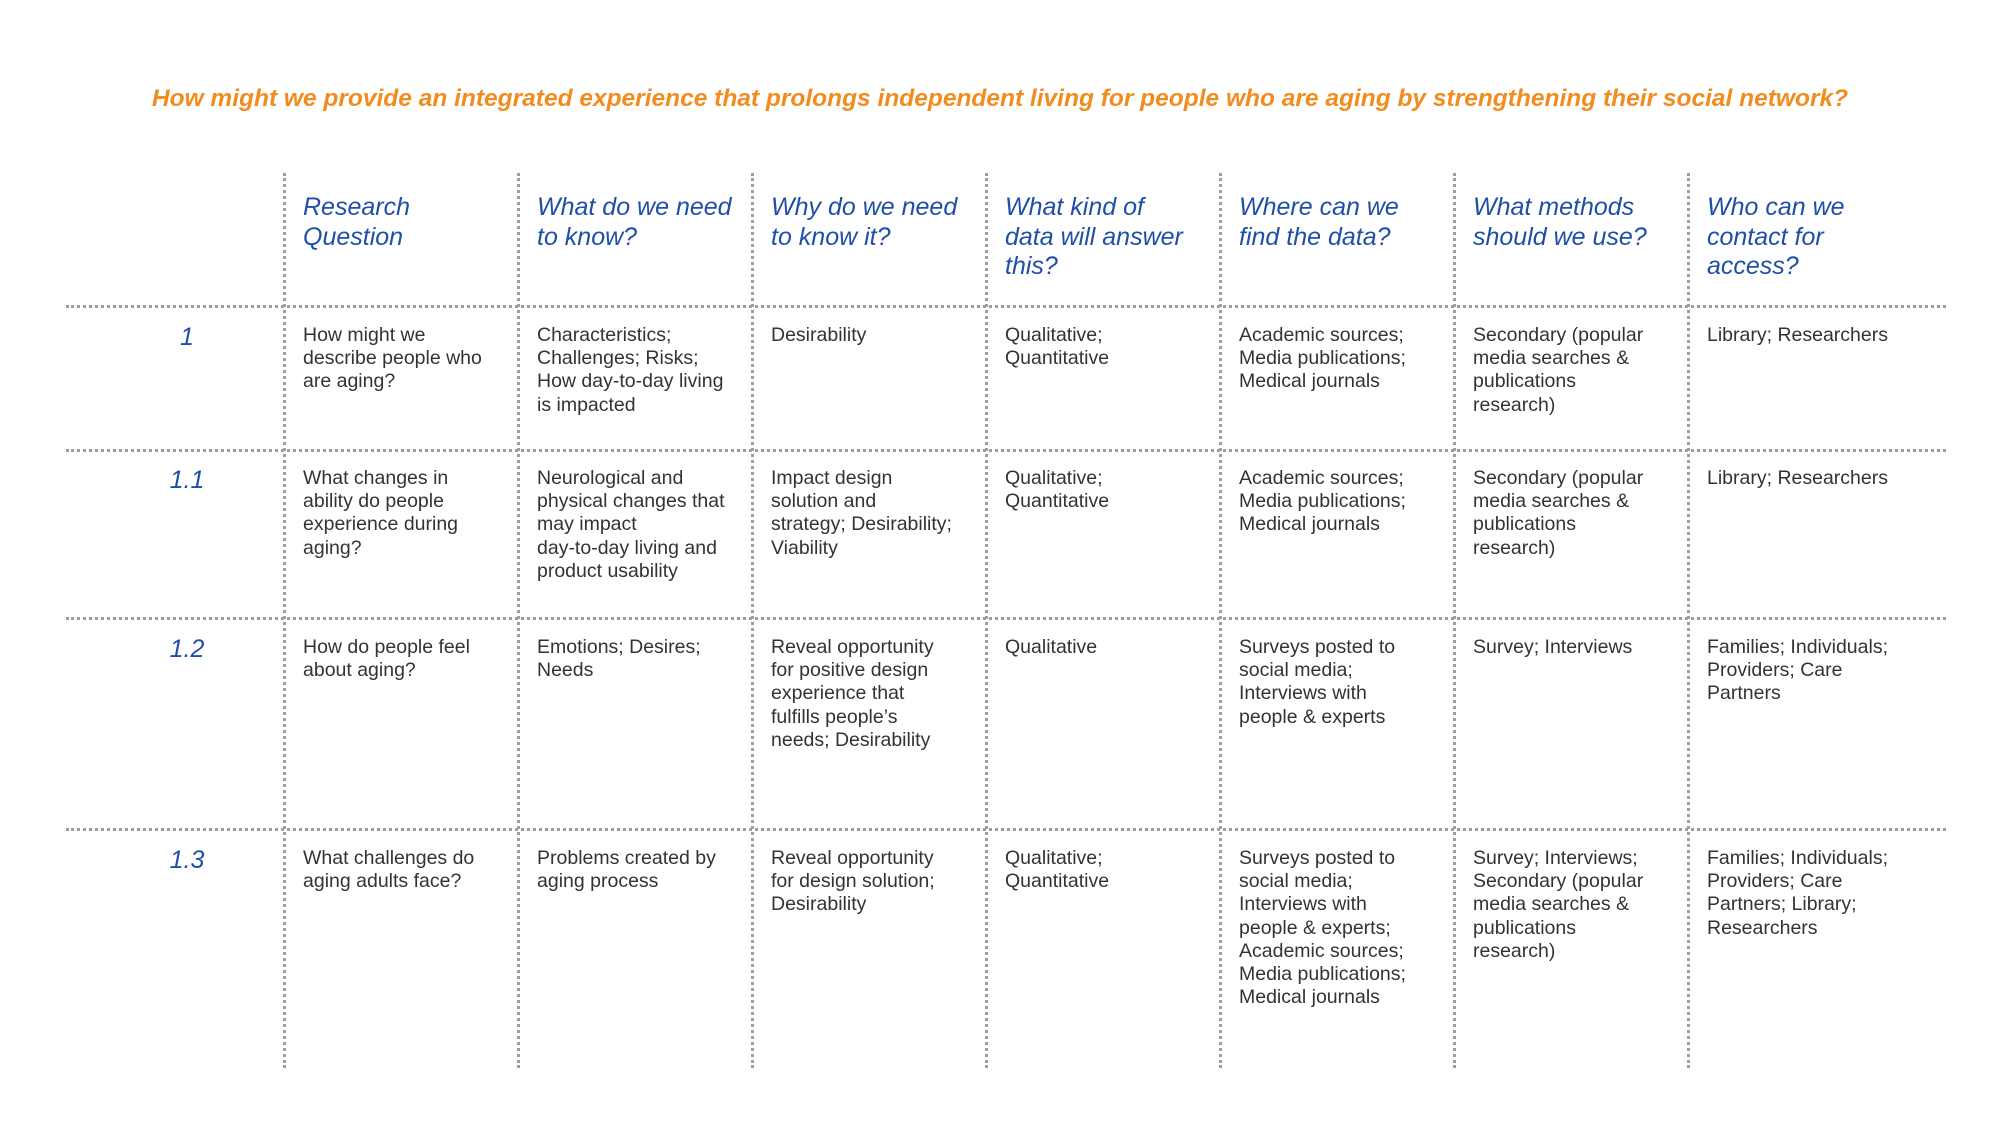  I want to click on row-number: 1.2, so click(187, 649).